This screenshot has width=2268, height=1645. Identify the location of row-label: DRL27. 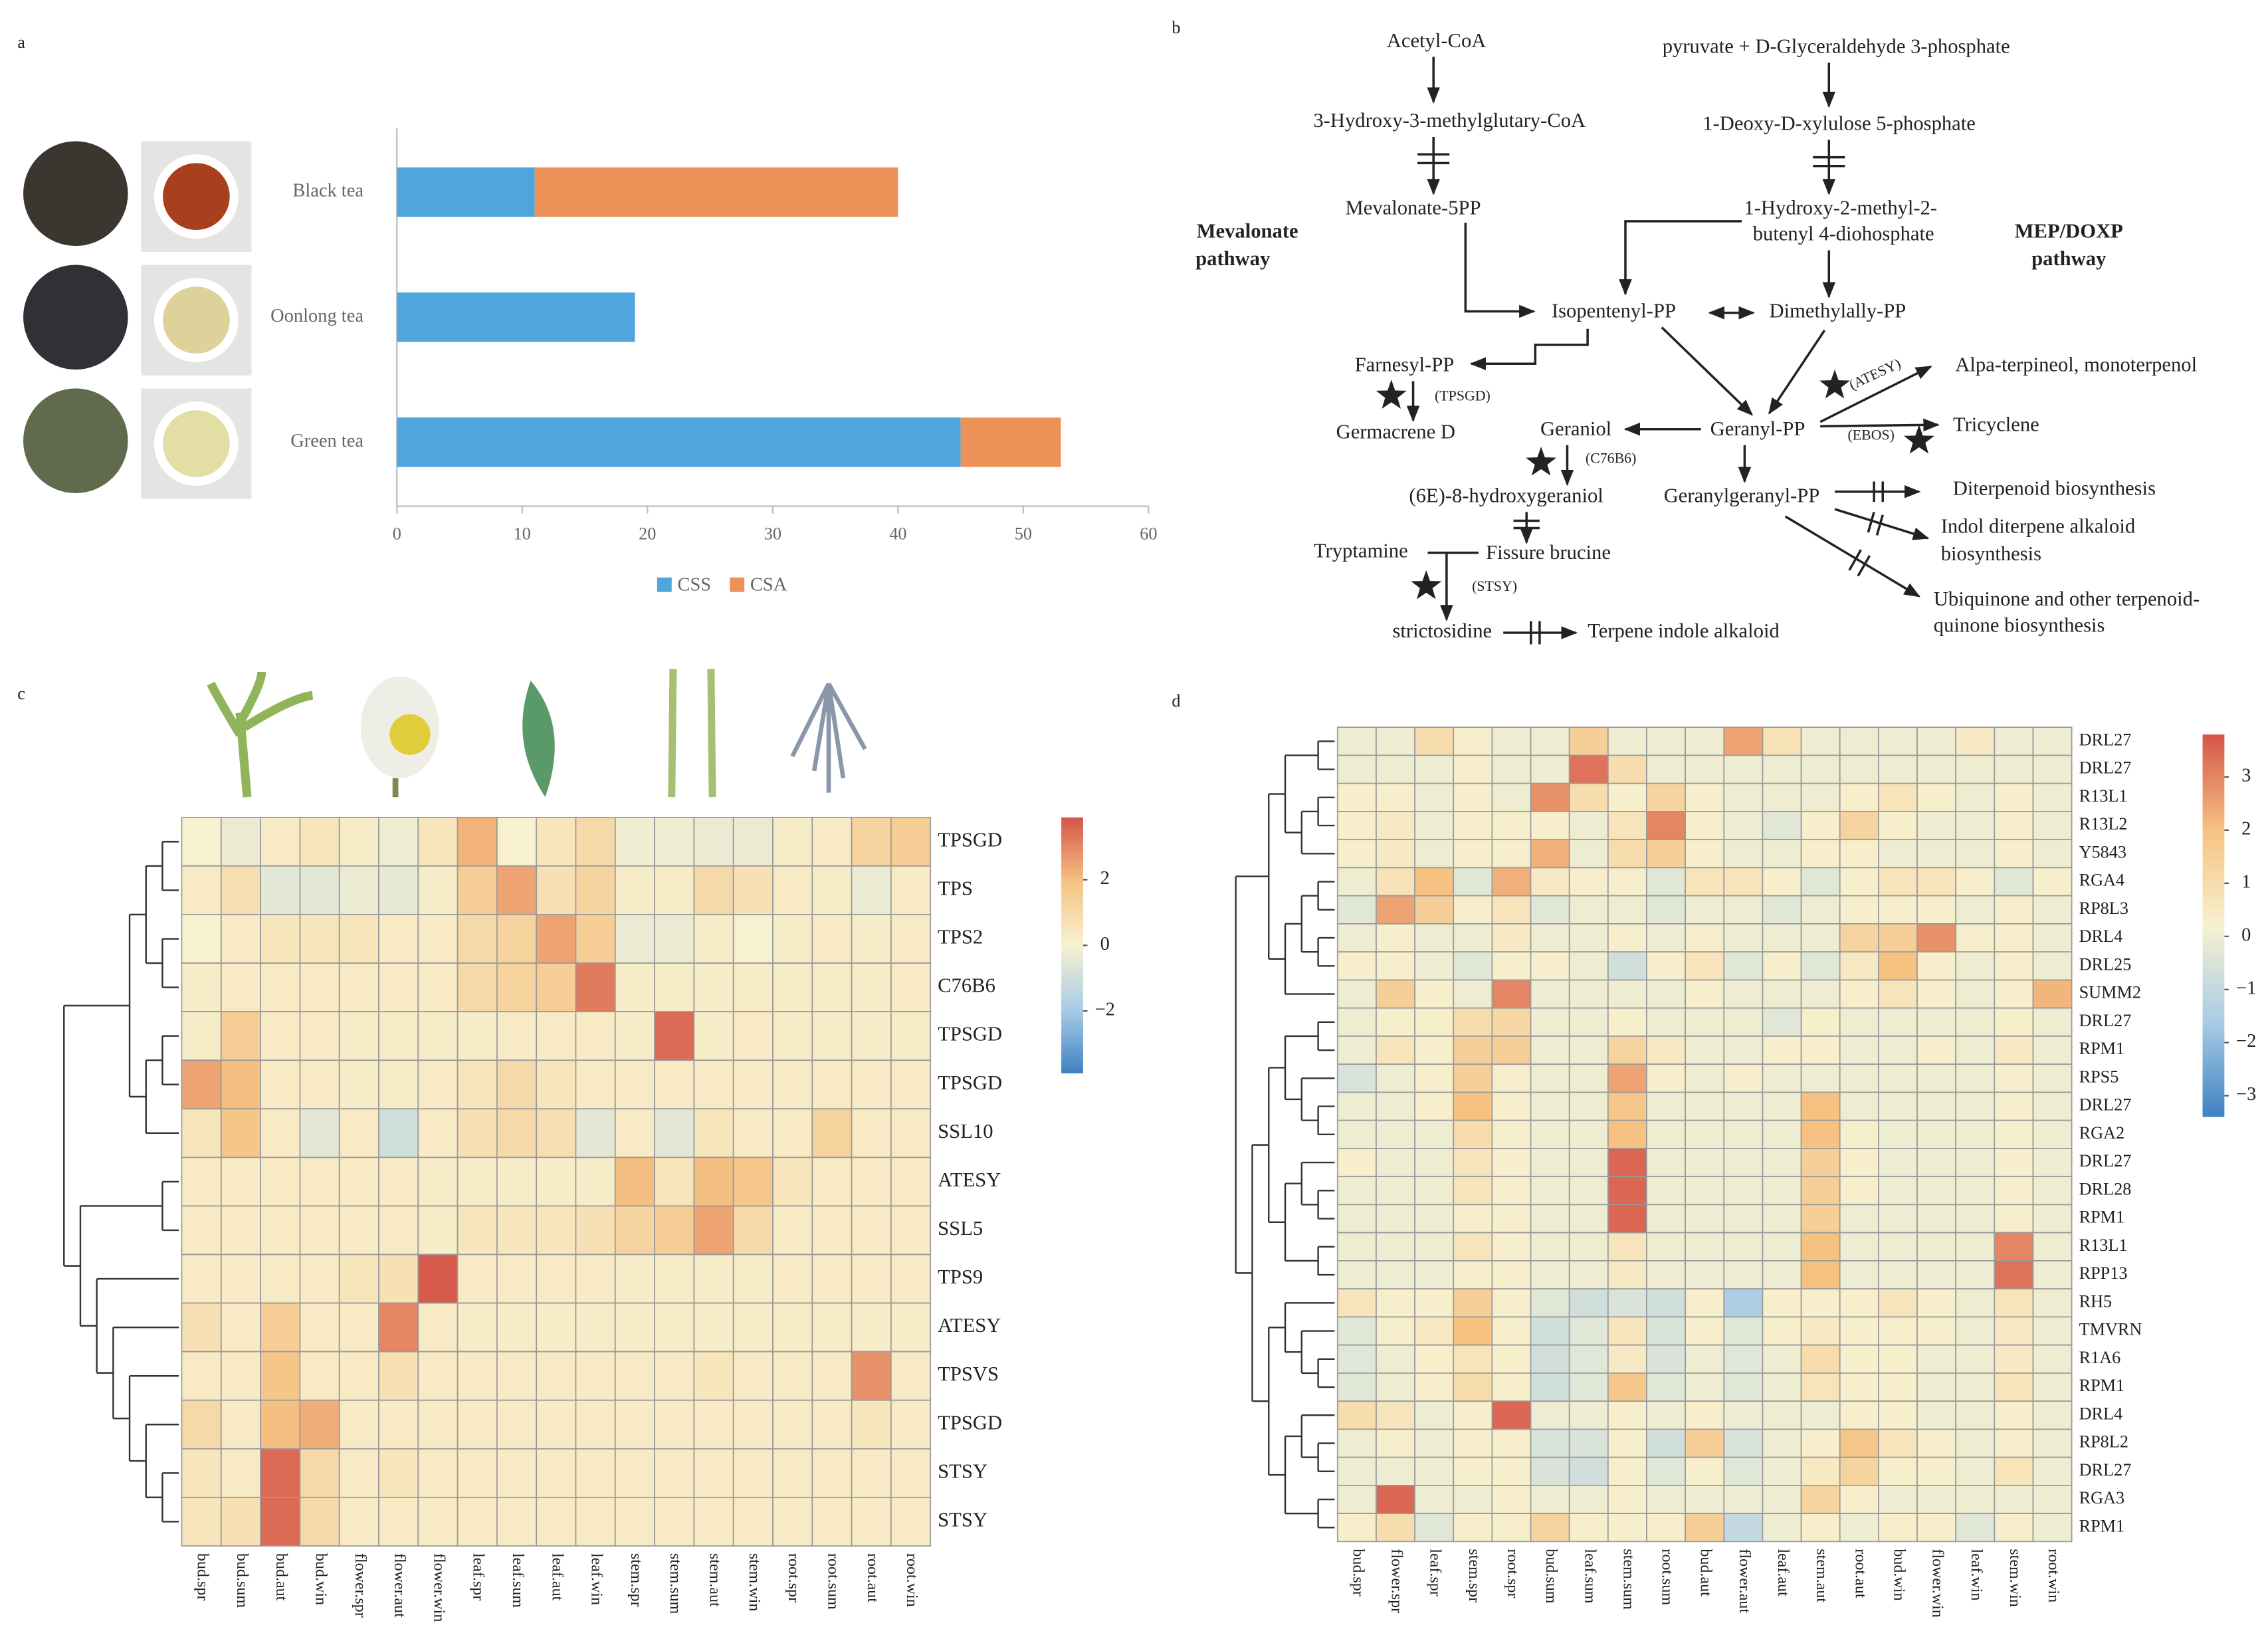
(2105, 1020).